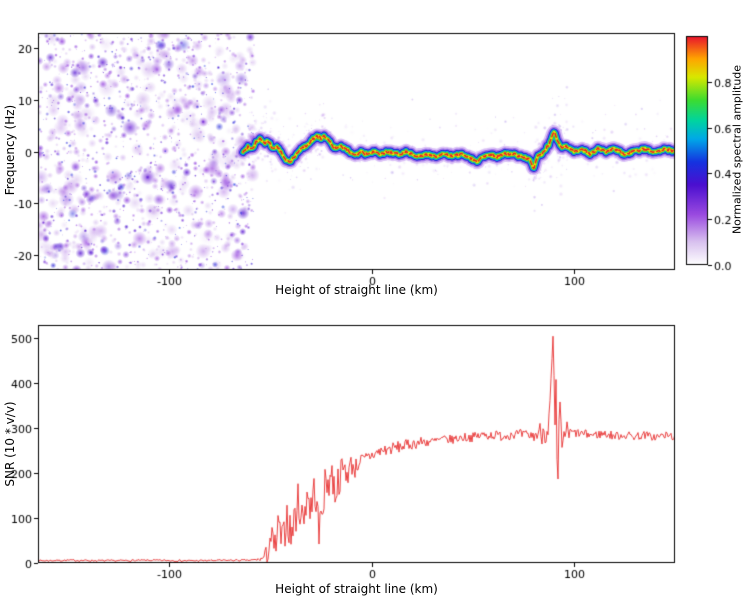  I want to click on snr-axis-label: SNR (10 * v/v), so click(10, 444).